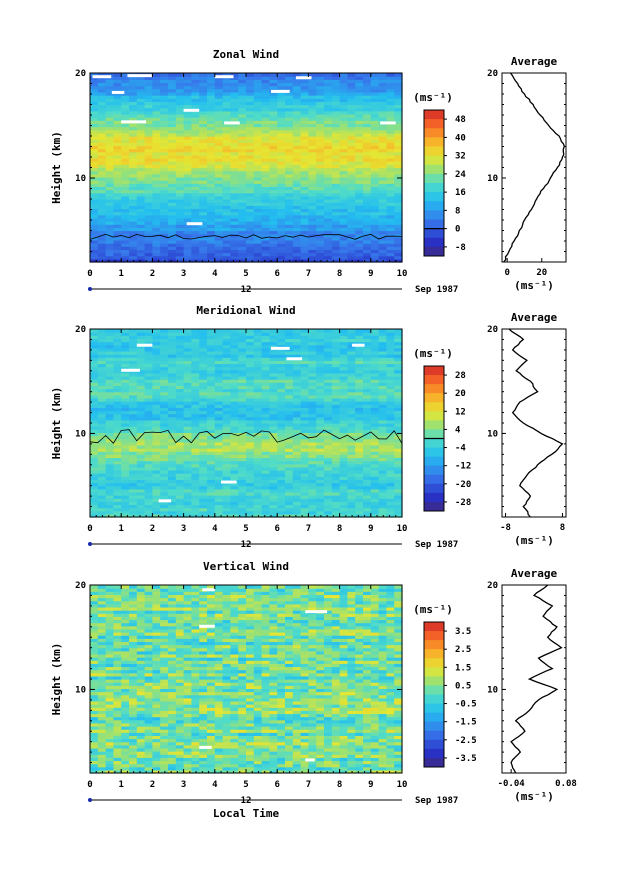 This screenshot has width=622, height=876. Describe the element at coordinates (457, 211) in the screenshot. I see `colorbar-tick-label: 8` at that location.